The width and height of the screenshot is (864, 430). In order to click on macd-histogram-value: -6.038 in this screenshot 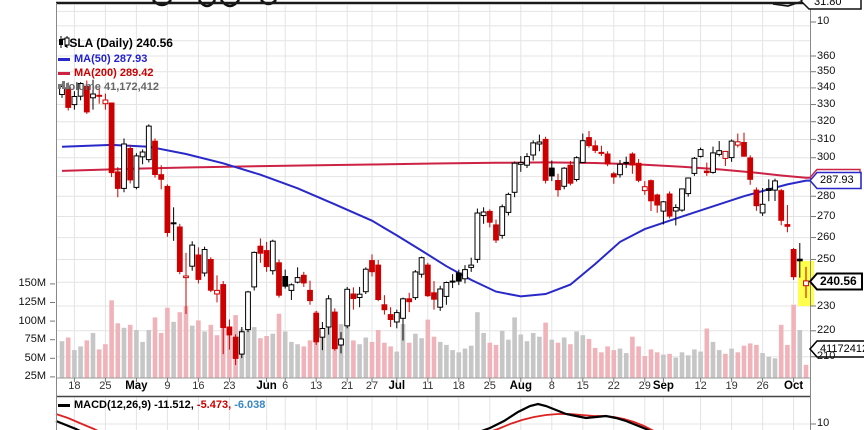, I will do `click(248, 405)`.